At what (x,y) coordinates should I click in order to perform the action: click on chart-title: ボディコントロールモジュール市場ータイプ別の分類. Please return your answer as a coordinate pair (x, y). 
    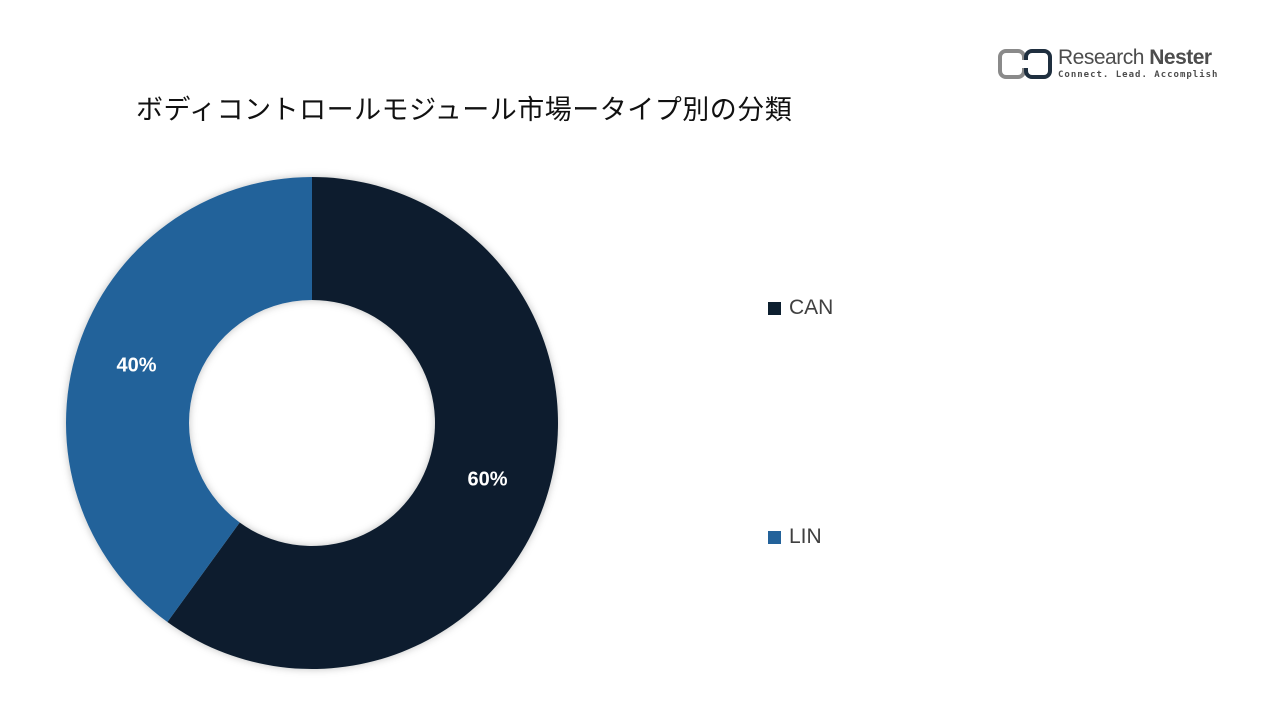
    Looking at the image, I should click on (464, 110).